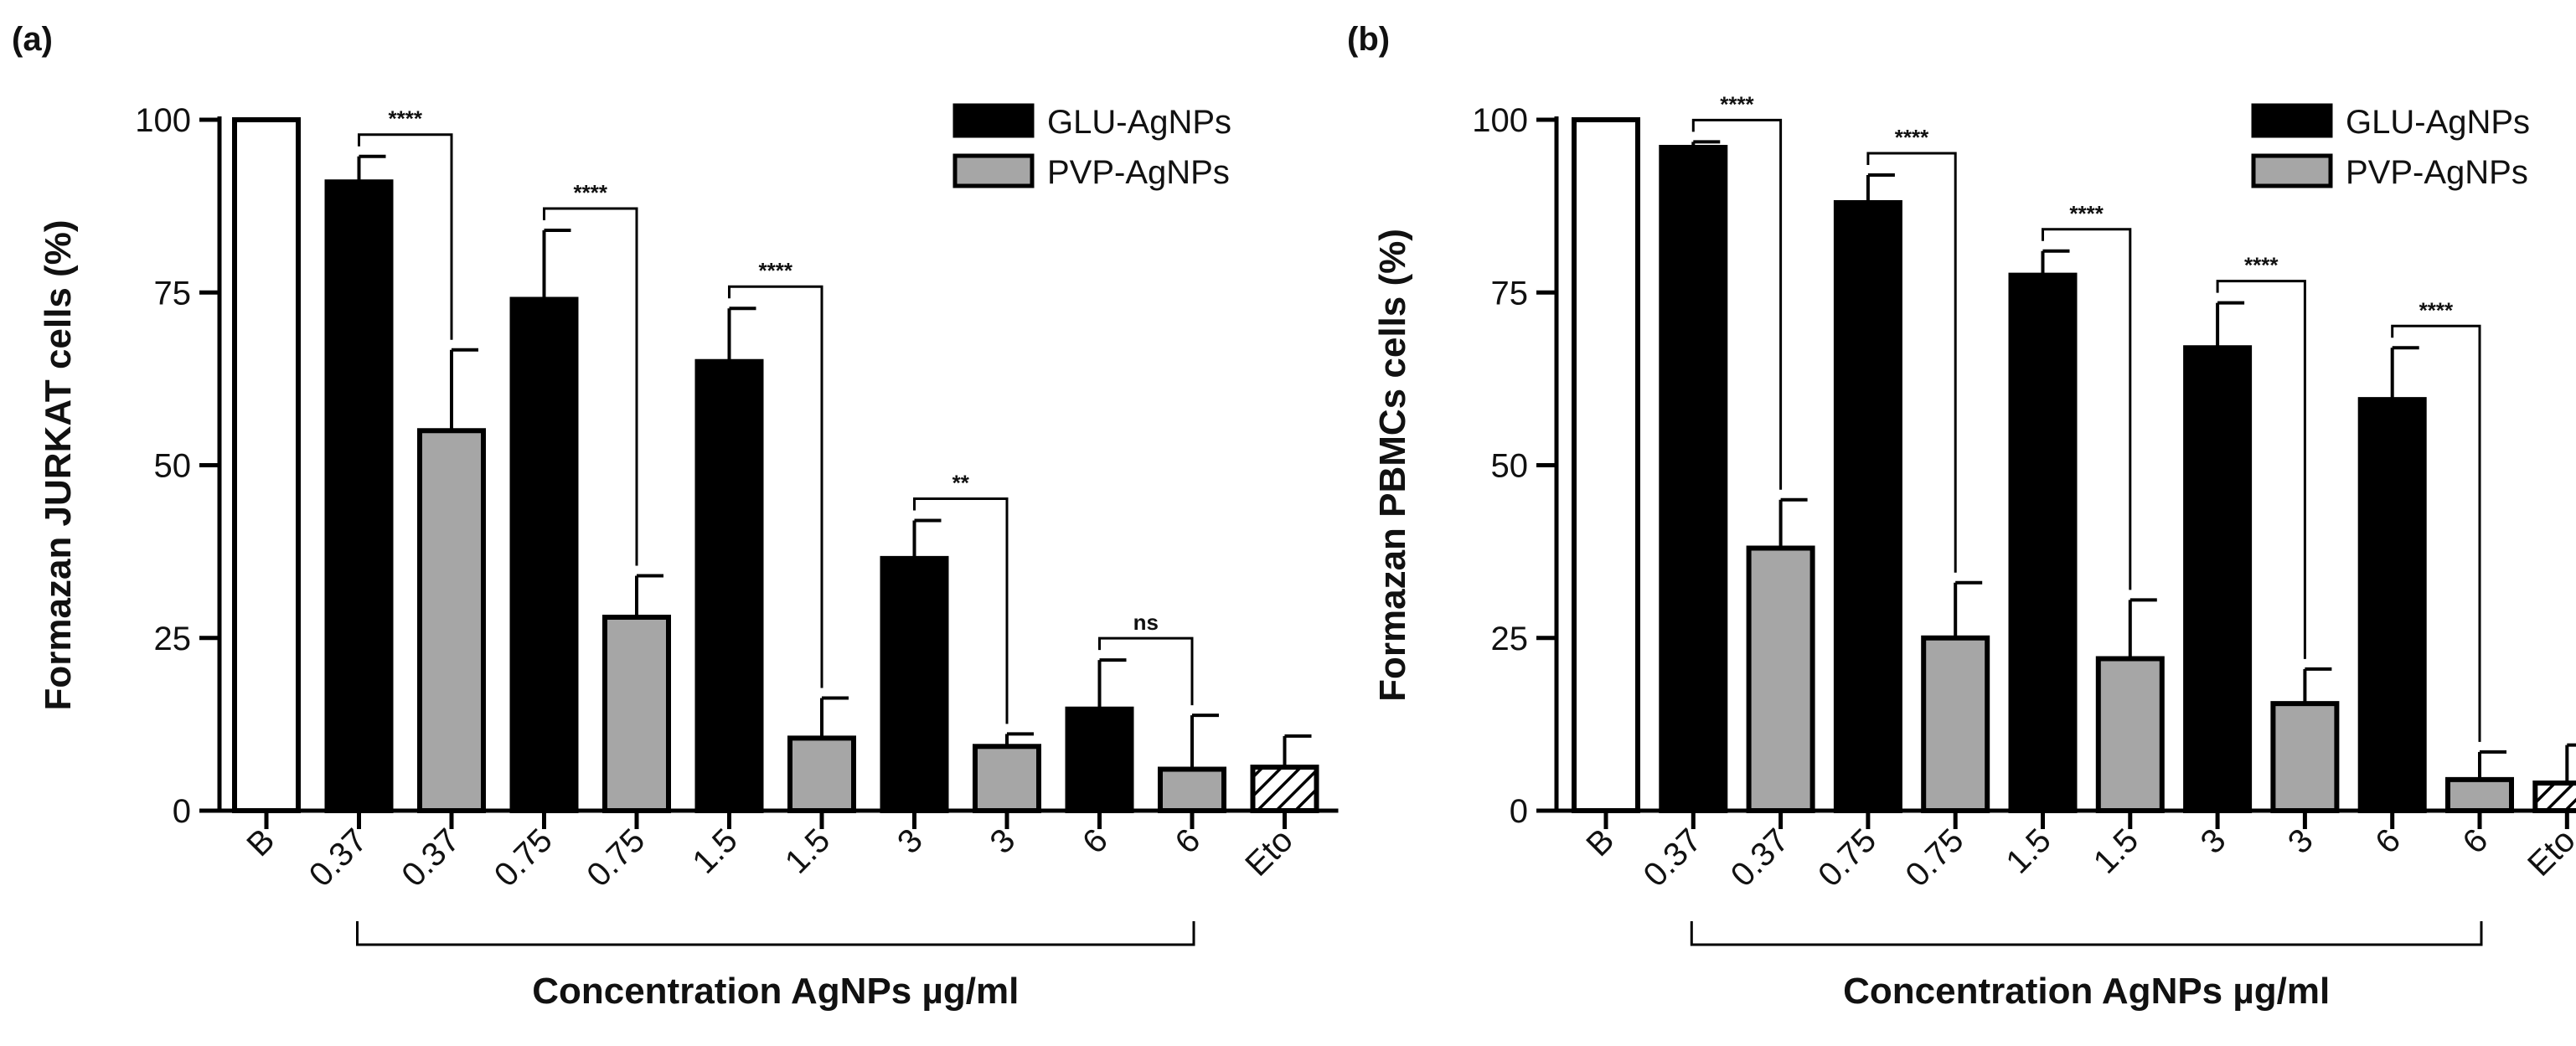 Image resolution: width=2576 pixels, height=1046 pixels. What do you see at coordinates (32, 39) in the screenshot?
I see `panel-label: (a)` at bounding box center [32, 39].